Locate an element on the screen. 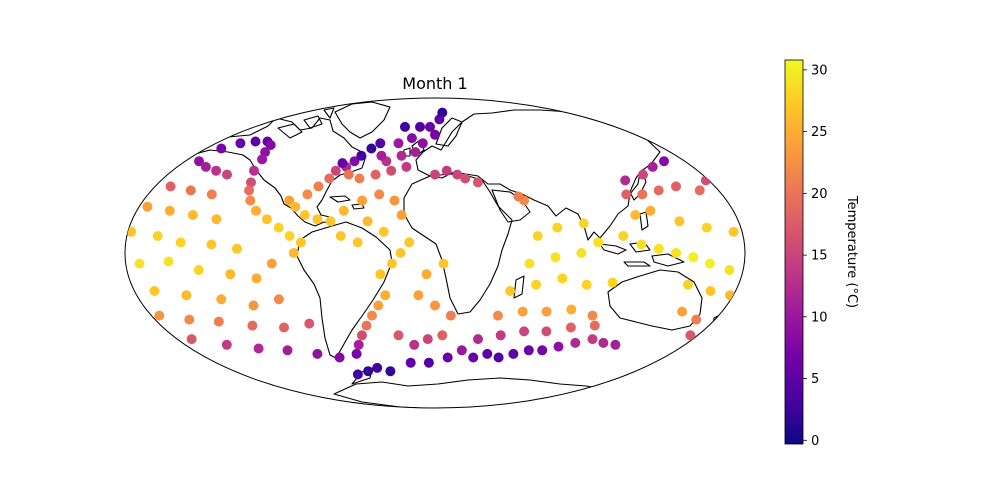 The width and height of the screenshot is (1000, 500). coastline-philippines is located at coordinates (644, 221).